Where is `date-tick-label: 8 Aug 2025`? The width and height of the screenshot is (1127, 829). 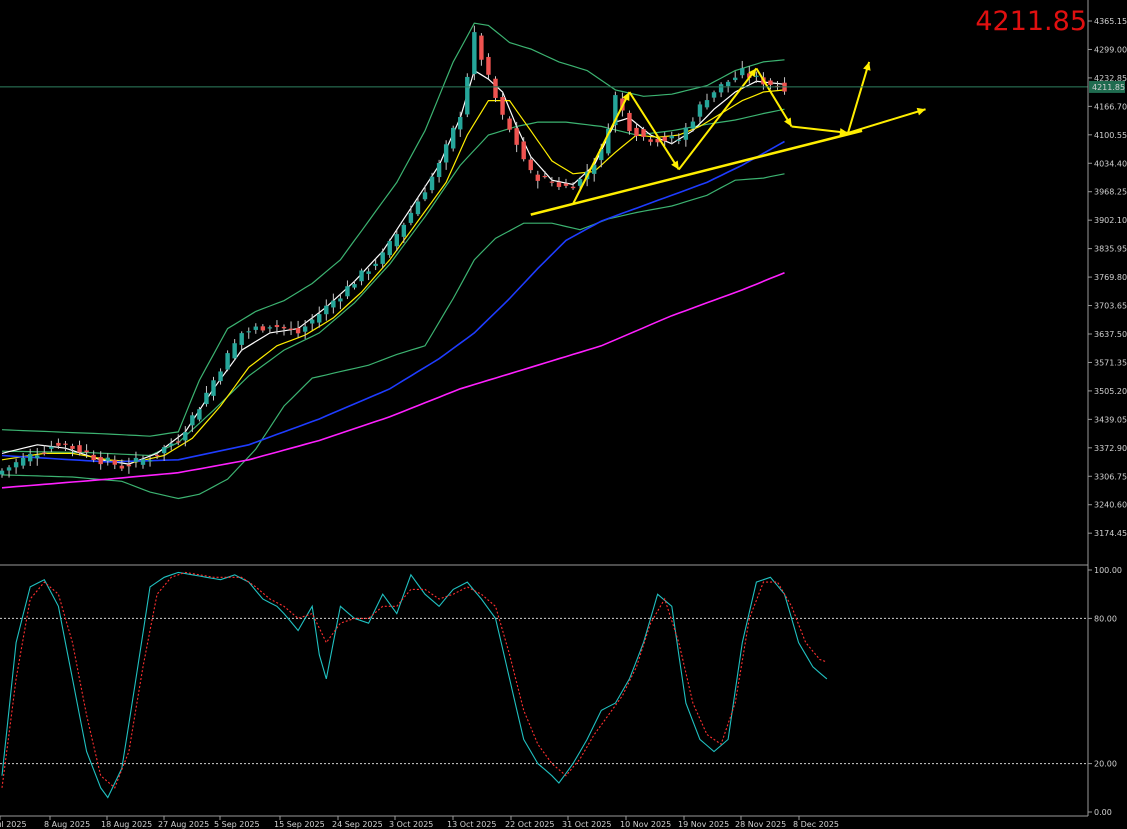
date-tick-label: 8 Aug 2025 is located at coordinates (67, 824).